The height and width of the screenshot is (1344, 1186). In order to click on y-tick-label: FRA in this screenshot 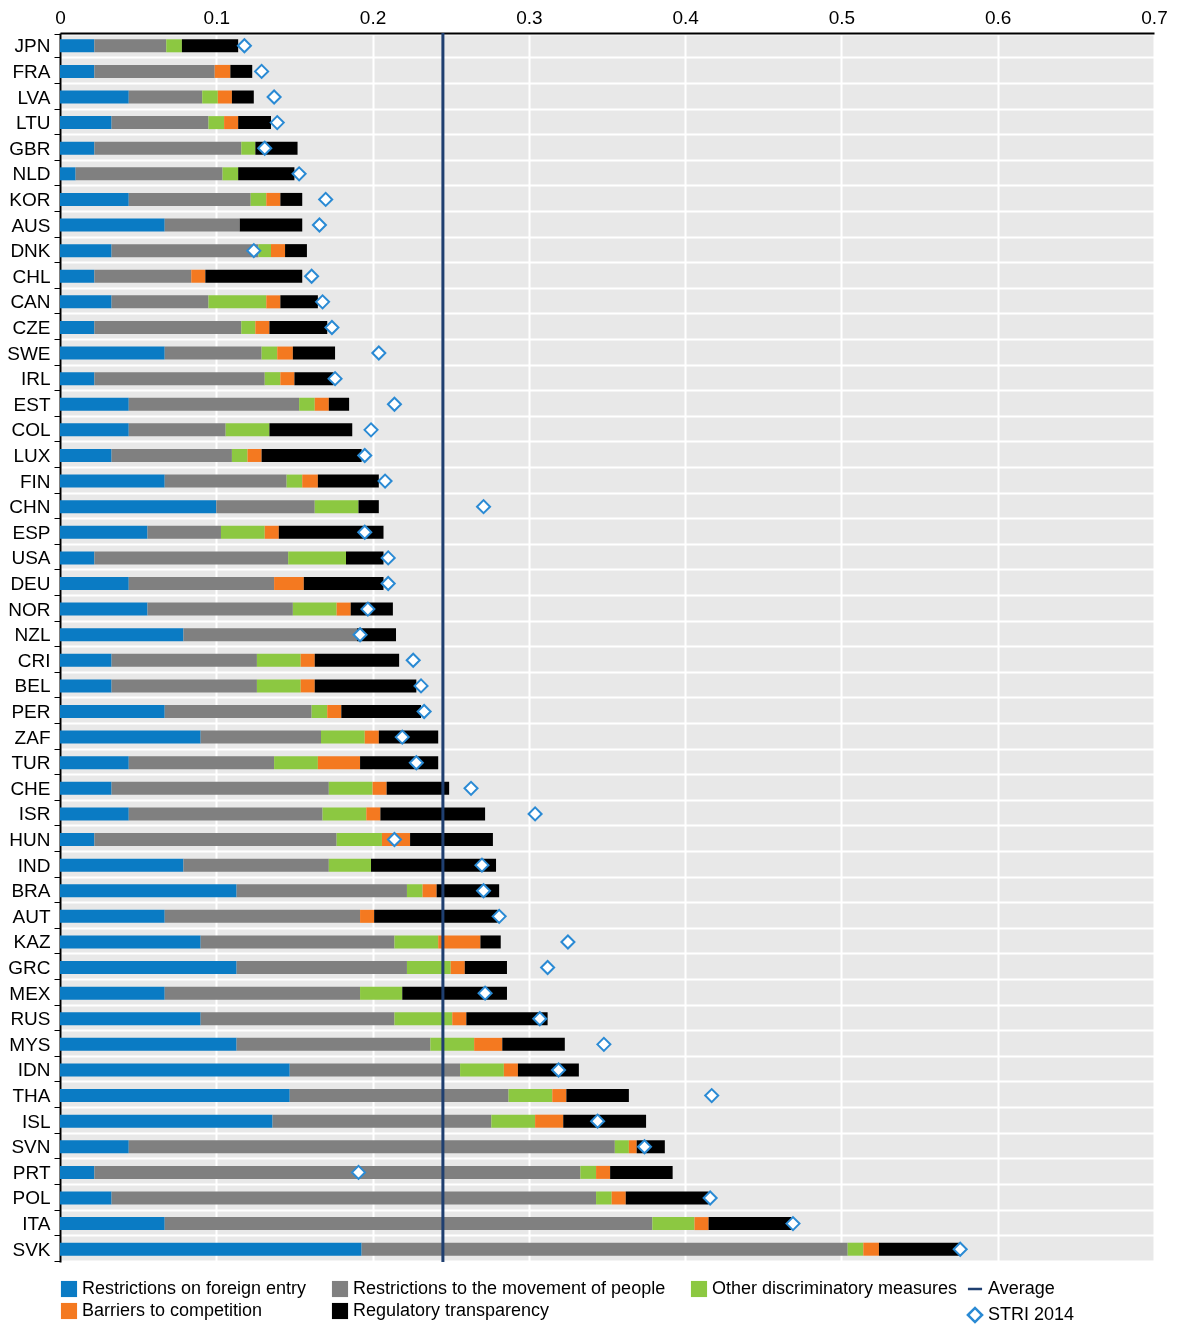, I will do `click(31, 71)`.